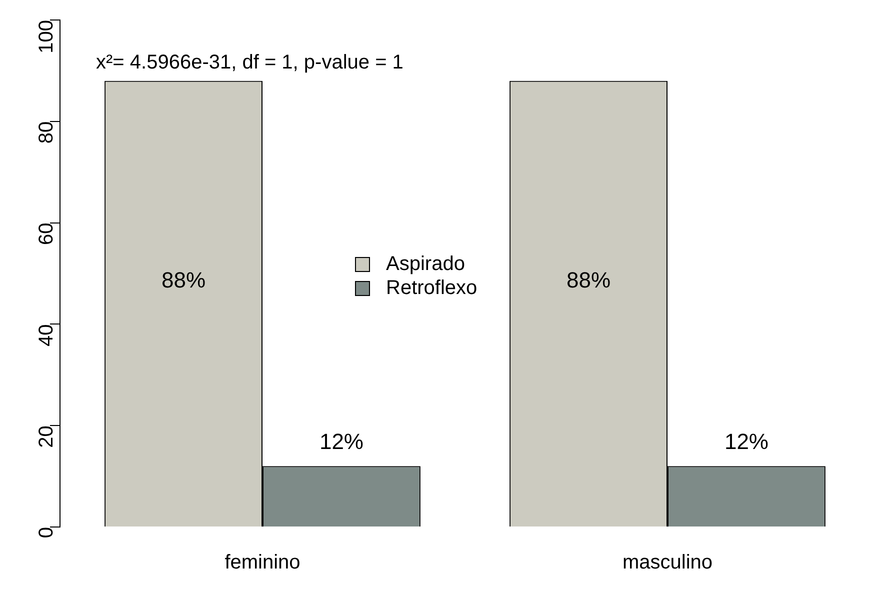 The width and height of the screenshot is (870, 601). What do you see at coordinates (47, 132) in the screenshot?
I see `y-tick-label: 80` at bounding box center [47, 132].